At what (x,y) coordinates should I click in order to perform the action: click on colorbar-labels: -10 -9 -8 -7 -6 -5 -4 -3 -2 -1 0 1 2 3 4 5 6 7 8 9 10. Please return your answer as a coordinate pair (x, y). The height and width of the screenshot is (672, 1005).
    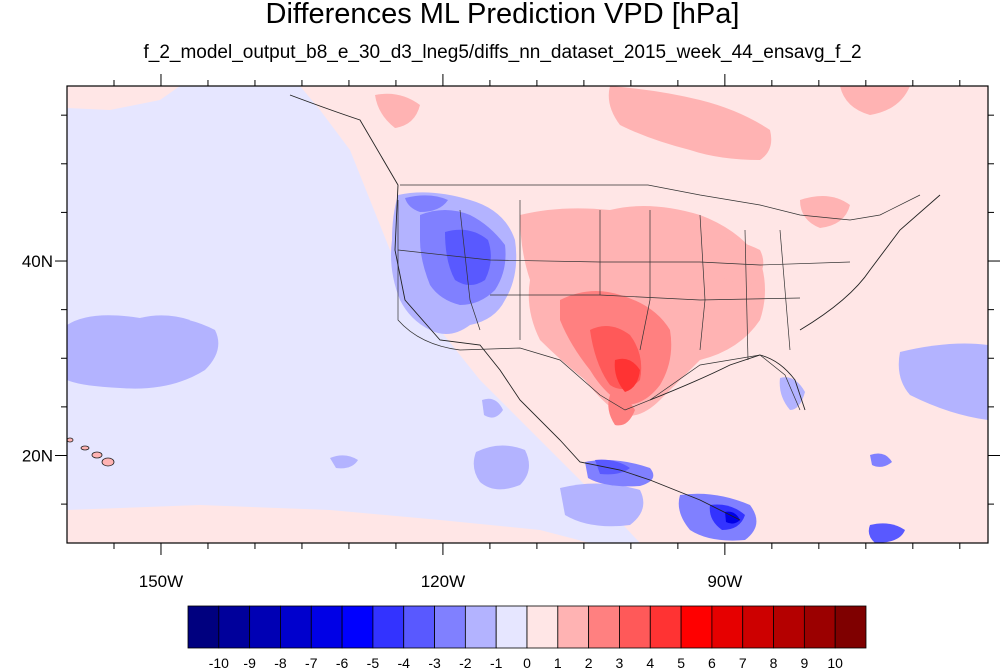
    Looking at the image, I should click on (526, 663).